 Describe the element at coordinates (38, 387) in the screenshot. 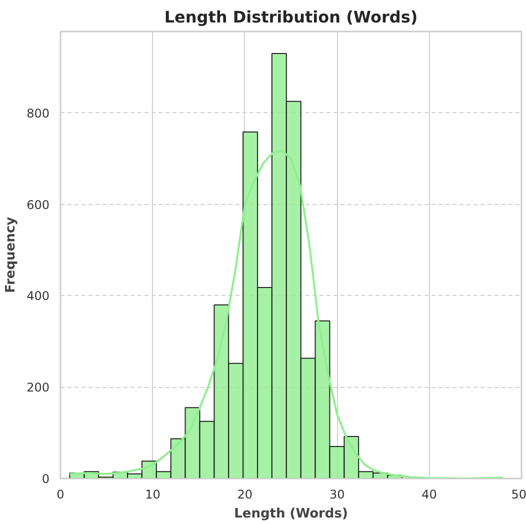

I see `y-tick-label: 200` at that location.